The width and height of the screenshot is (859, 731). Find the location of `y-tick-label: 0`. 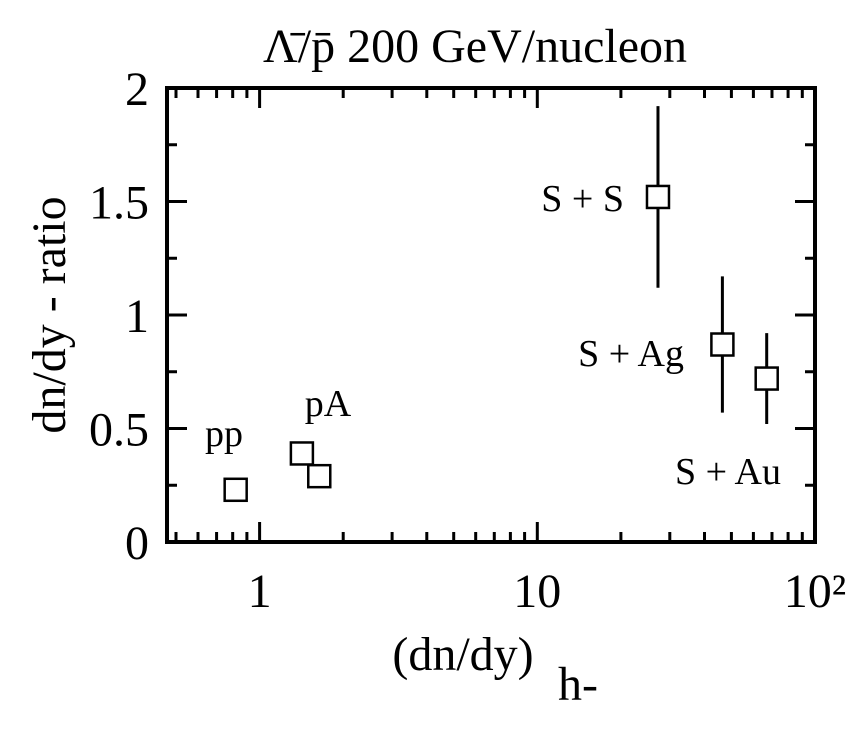

y-tick-label: 0 is located at coordinates (137, 543).